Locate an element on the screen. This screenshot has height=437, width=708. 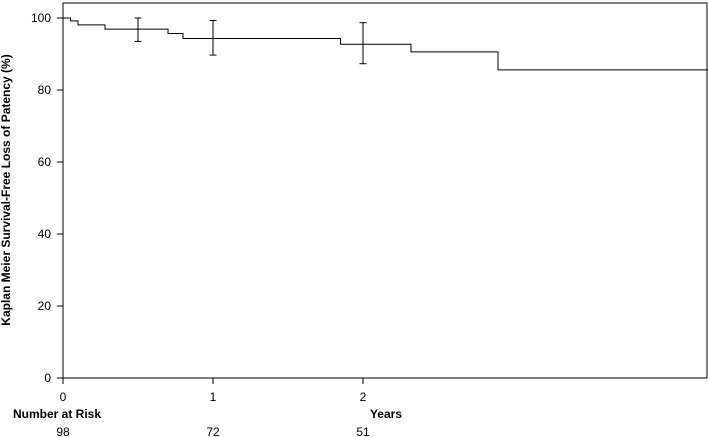
risk-table: 98 72 51 is located at coordinates (213, 431).